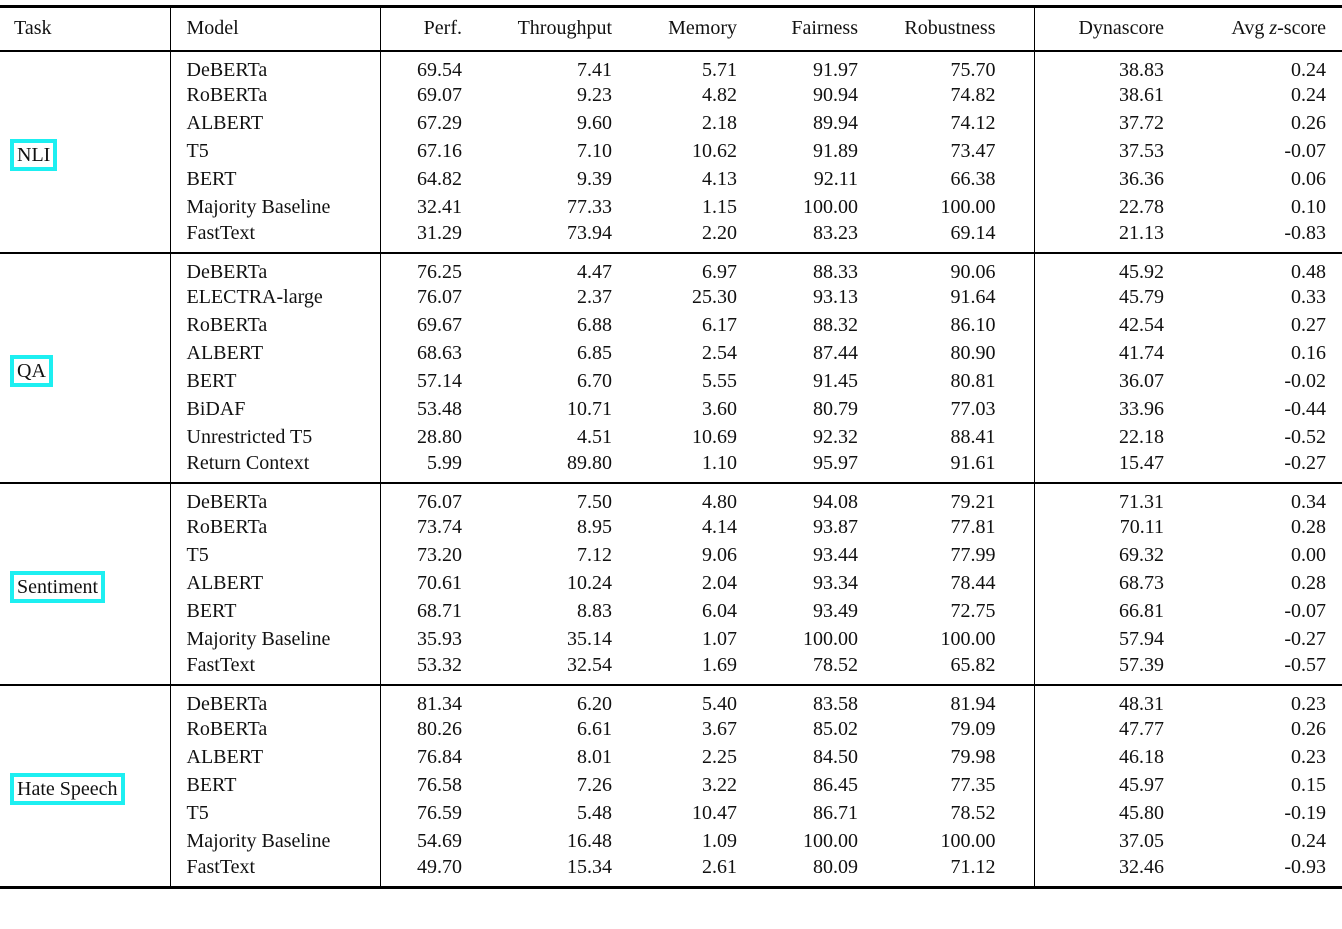 The width and height of the screenshot is (1342, 929). What do you see at coordinates (275, 409) in the screenshot?
I see `model-cell: BiDAF` at bounding box center [275, 409].